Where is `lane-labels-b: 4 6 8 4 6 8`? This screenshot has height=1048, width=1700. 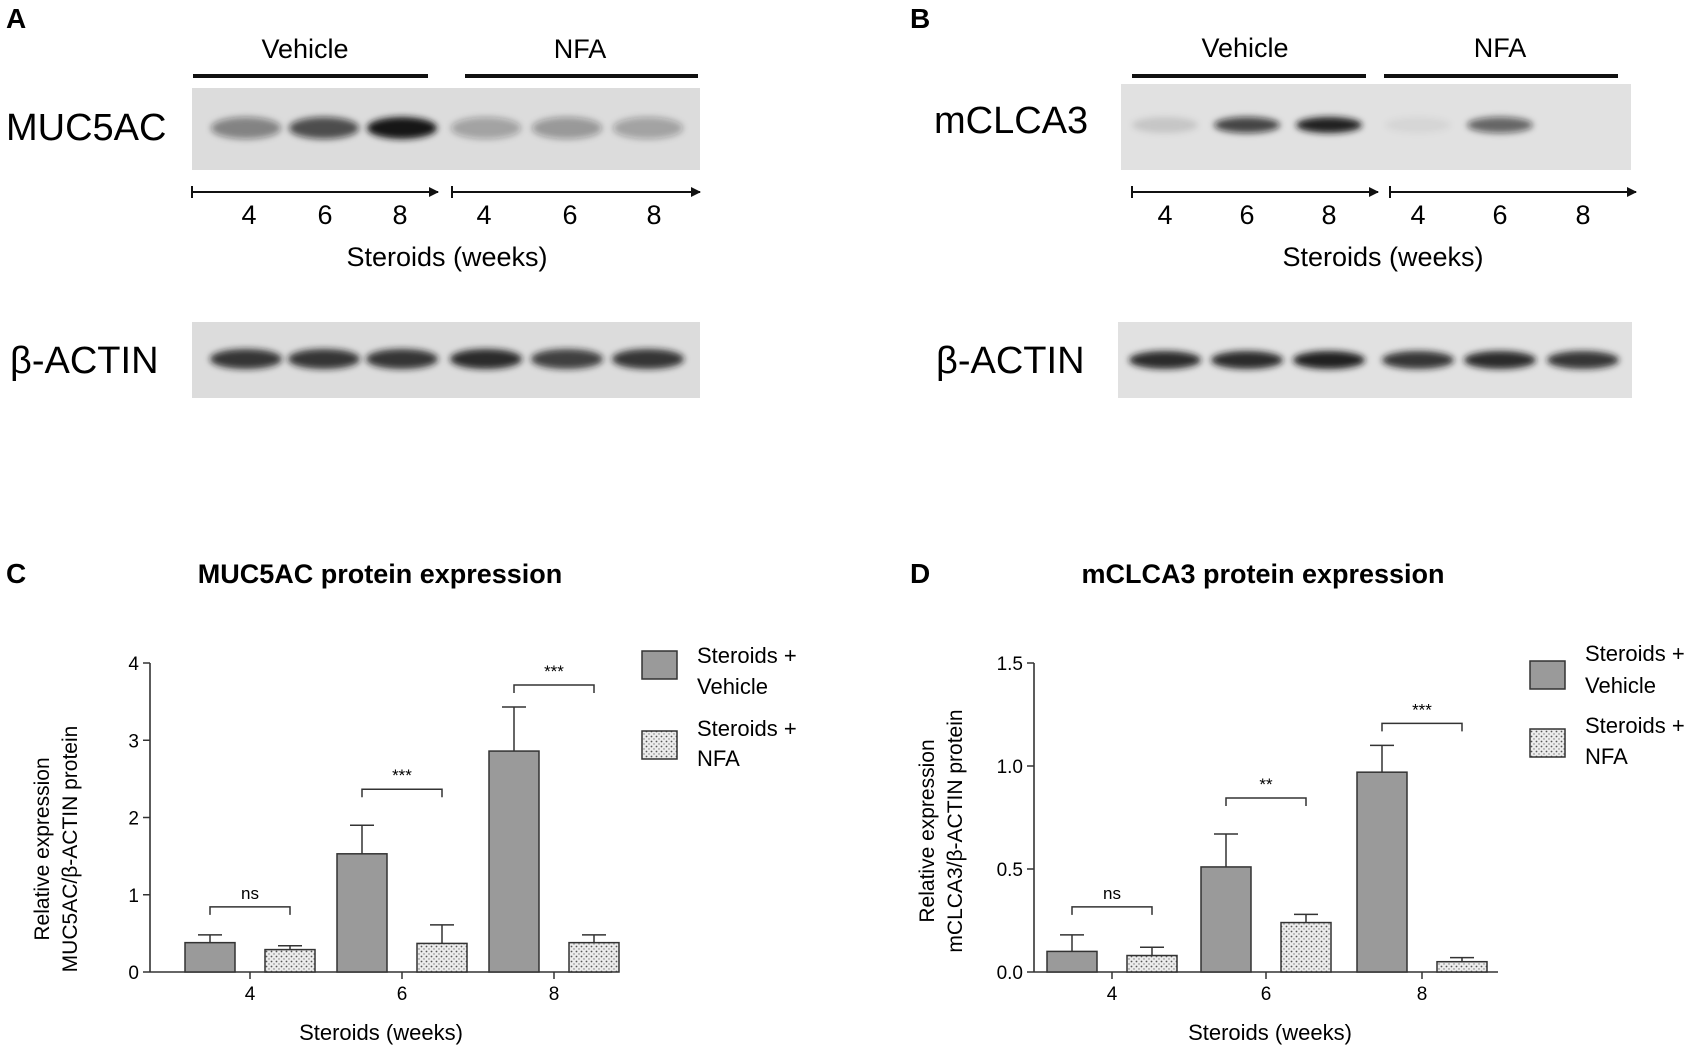 lane-labels-b: 4 6 8 4 6 8 is located at coordinates (1373, 215).